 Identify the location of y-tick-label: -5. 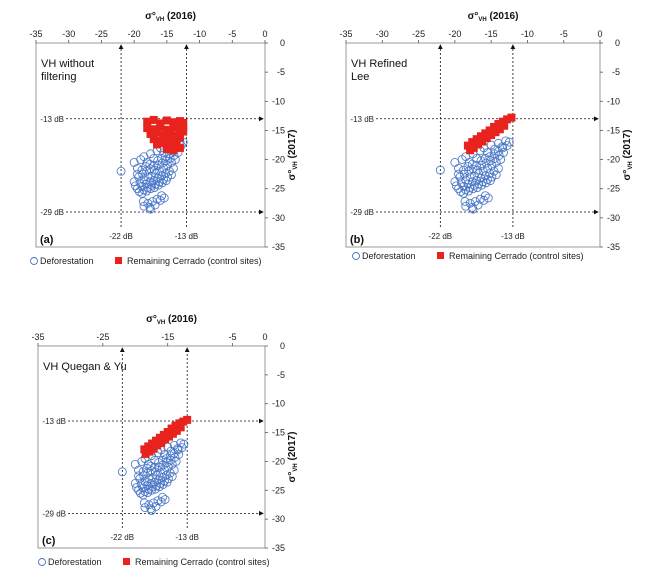
(281, 72).